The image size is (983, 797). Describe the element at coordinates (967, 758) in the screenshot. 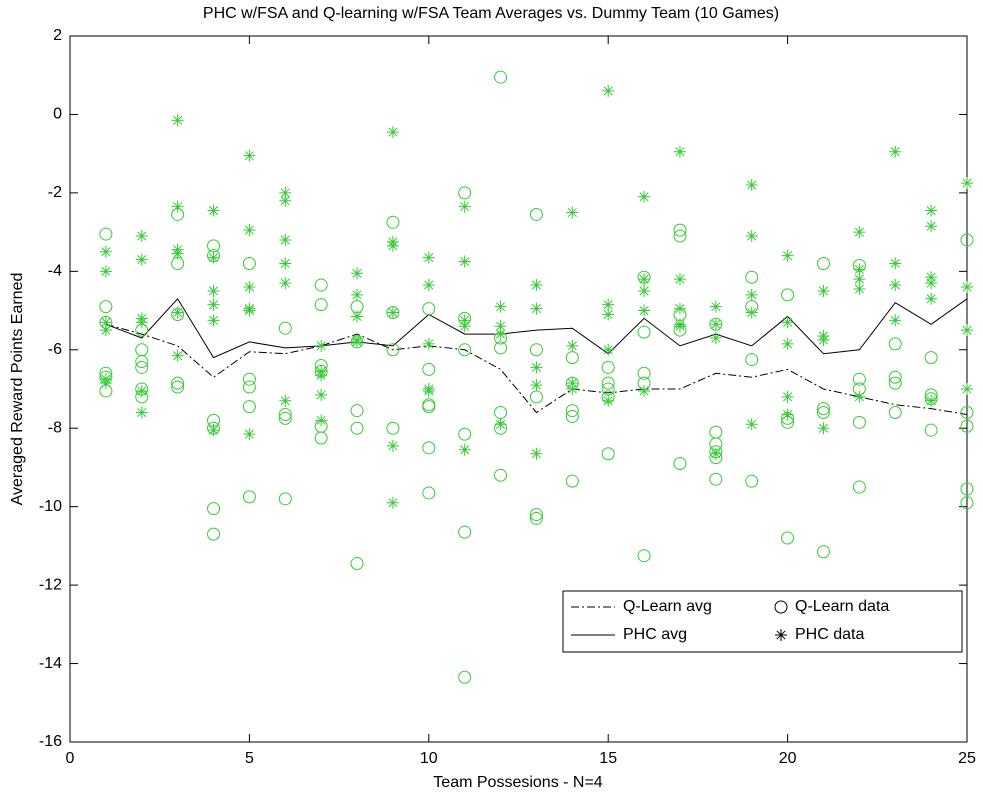

I see `x-tick-label: 25` at that location.